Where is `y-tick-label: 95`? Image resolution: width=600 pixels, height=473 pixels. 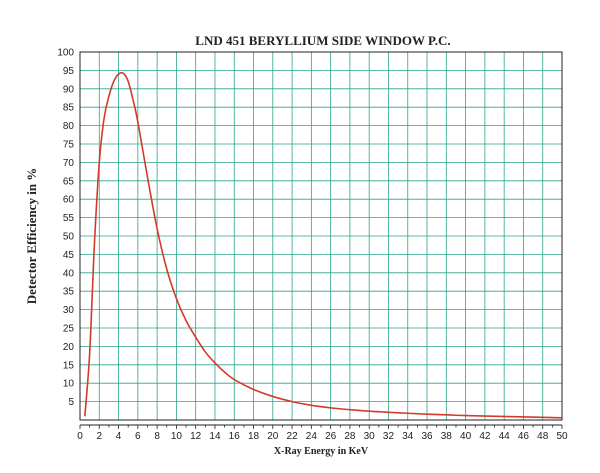
y-tick-label: 95 is located at coordinates (69, 71).